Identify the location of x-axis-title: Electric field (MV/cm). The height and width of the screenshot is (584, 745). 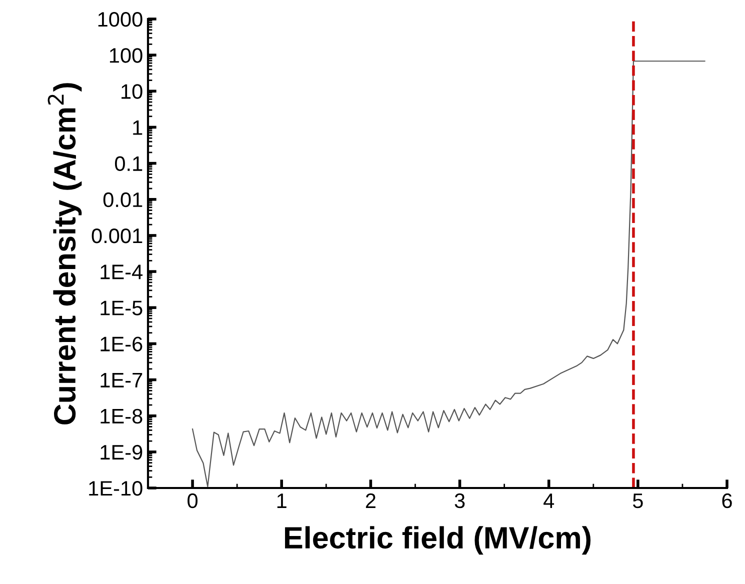
(438, 540).